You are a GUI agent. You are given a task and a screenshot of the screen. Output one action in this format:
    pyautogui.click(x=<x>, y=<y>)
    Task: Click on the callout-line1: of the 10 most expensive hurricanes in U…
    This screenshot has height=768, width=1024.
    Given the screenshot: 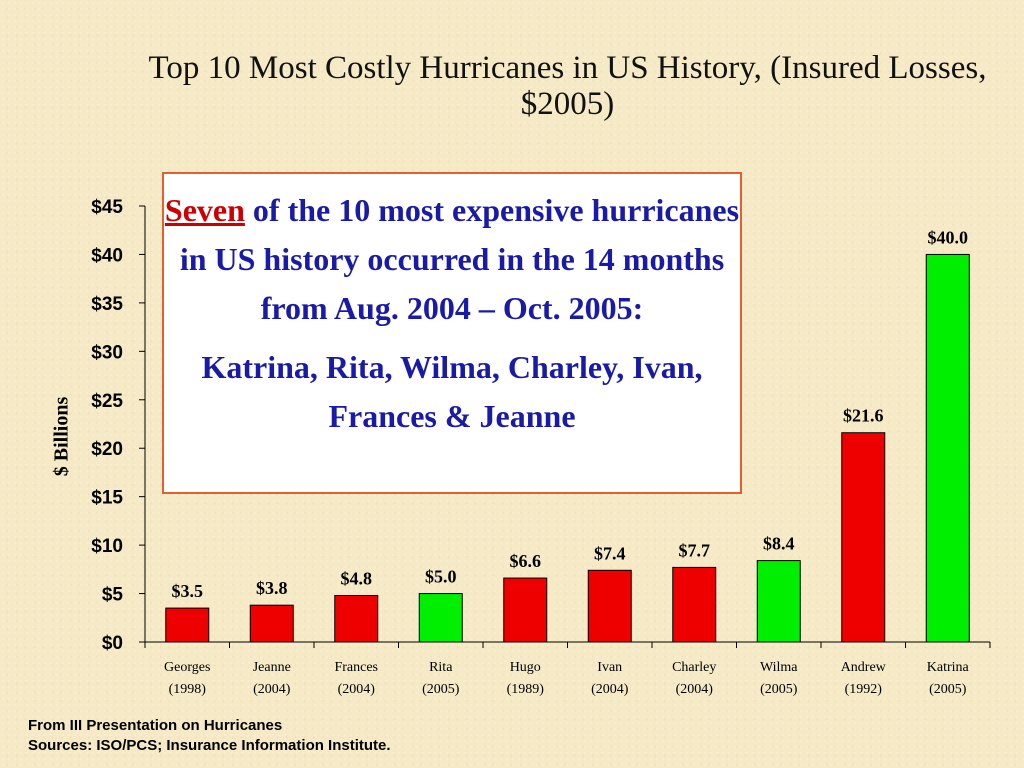 What is the action you would take?
    pyautogui.click(x=459, y=259)
    